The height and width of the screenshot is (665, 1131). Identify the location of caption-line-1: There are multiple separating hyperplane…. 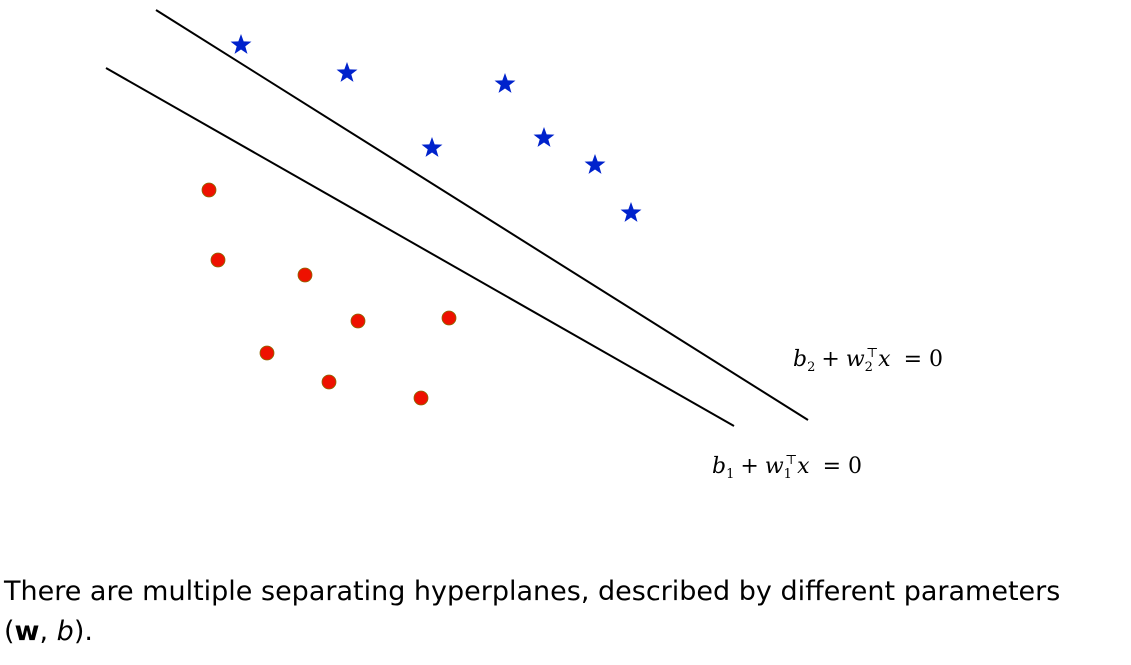
(532, 591).